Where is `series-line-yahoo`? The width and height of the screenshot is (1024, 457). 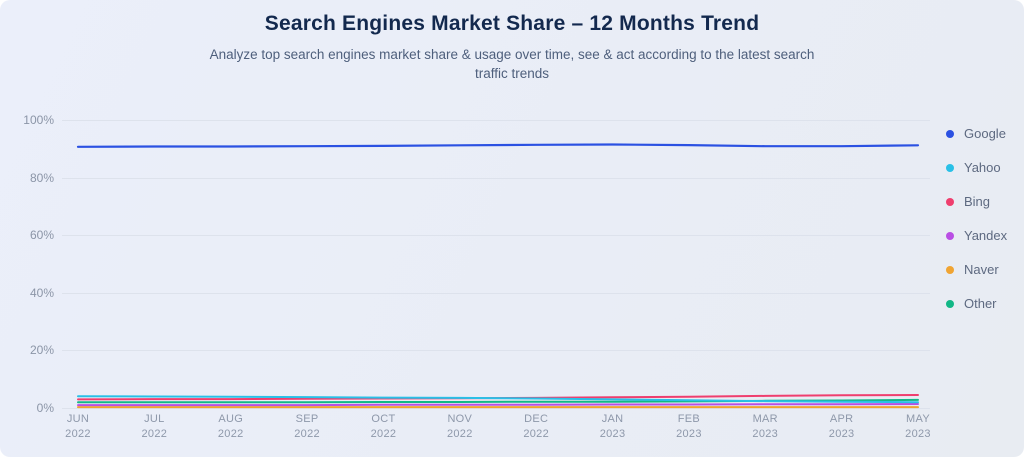
series-line-yahoo is located at coordinates (498, 399).